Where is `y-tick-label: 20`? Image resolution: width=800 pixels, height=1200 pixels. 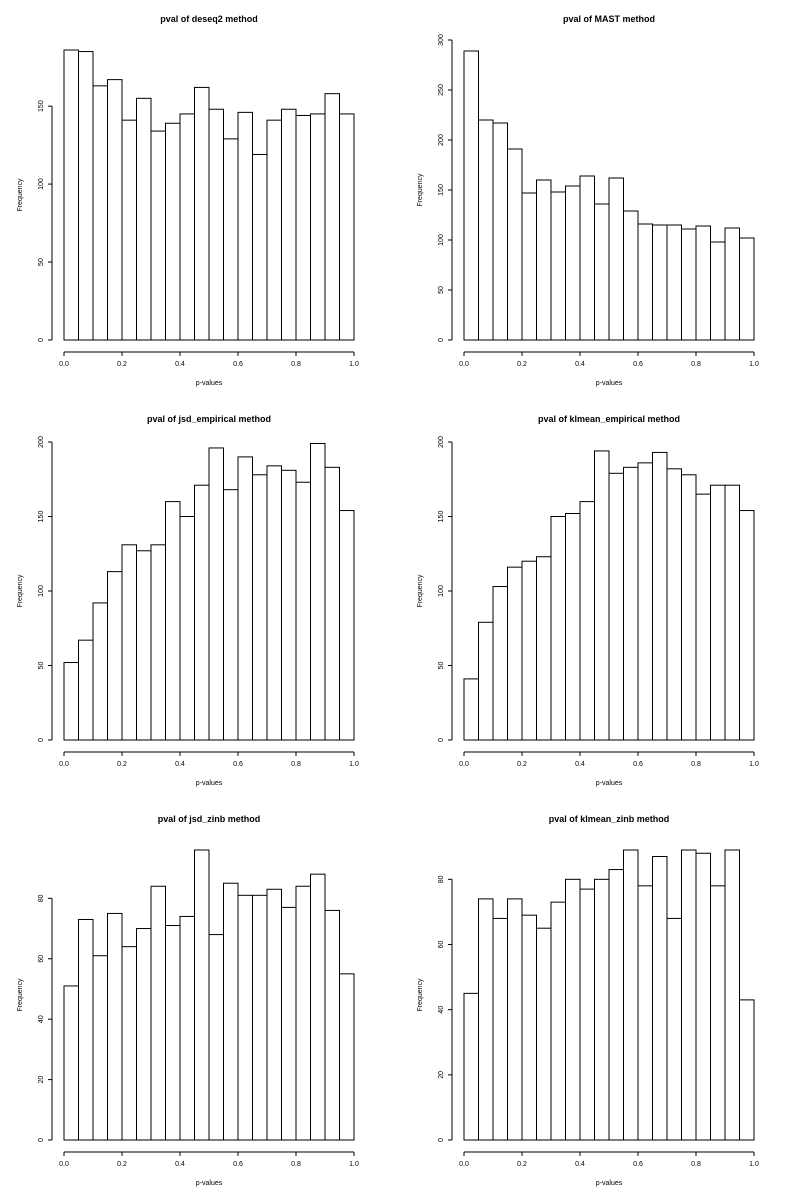
y-tick-label: 20 is located at coordinates (441, 1075).